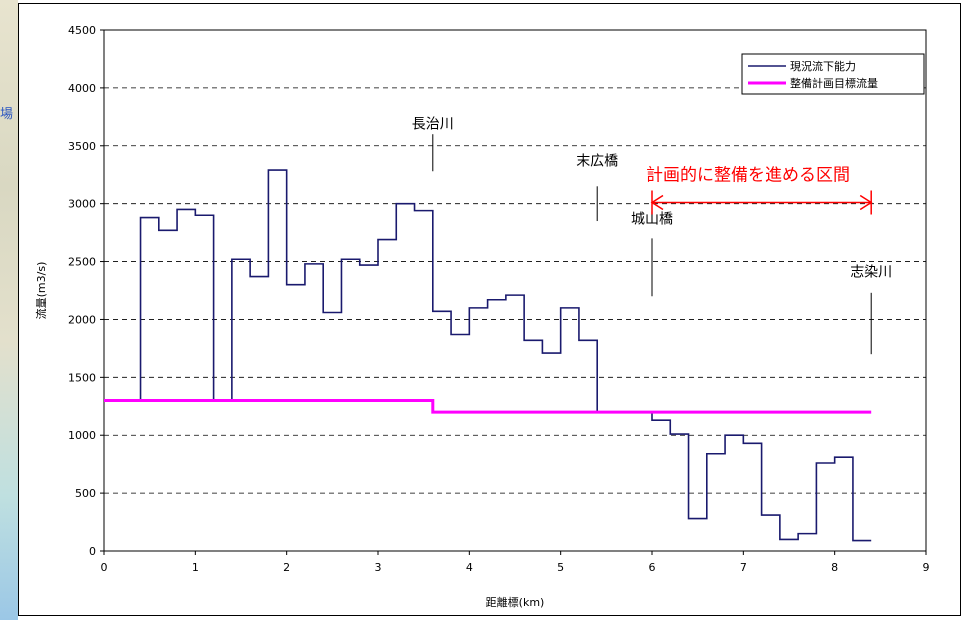 The width and height of the screenshot is (965, 620). I want to click on x-axis-label: 距離標(km), so click(515, 602).